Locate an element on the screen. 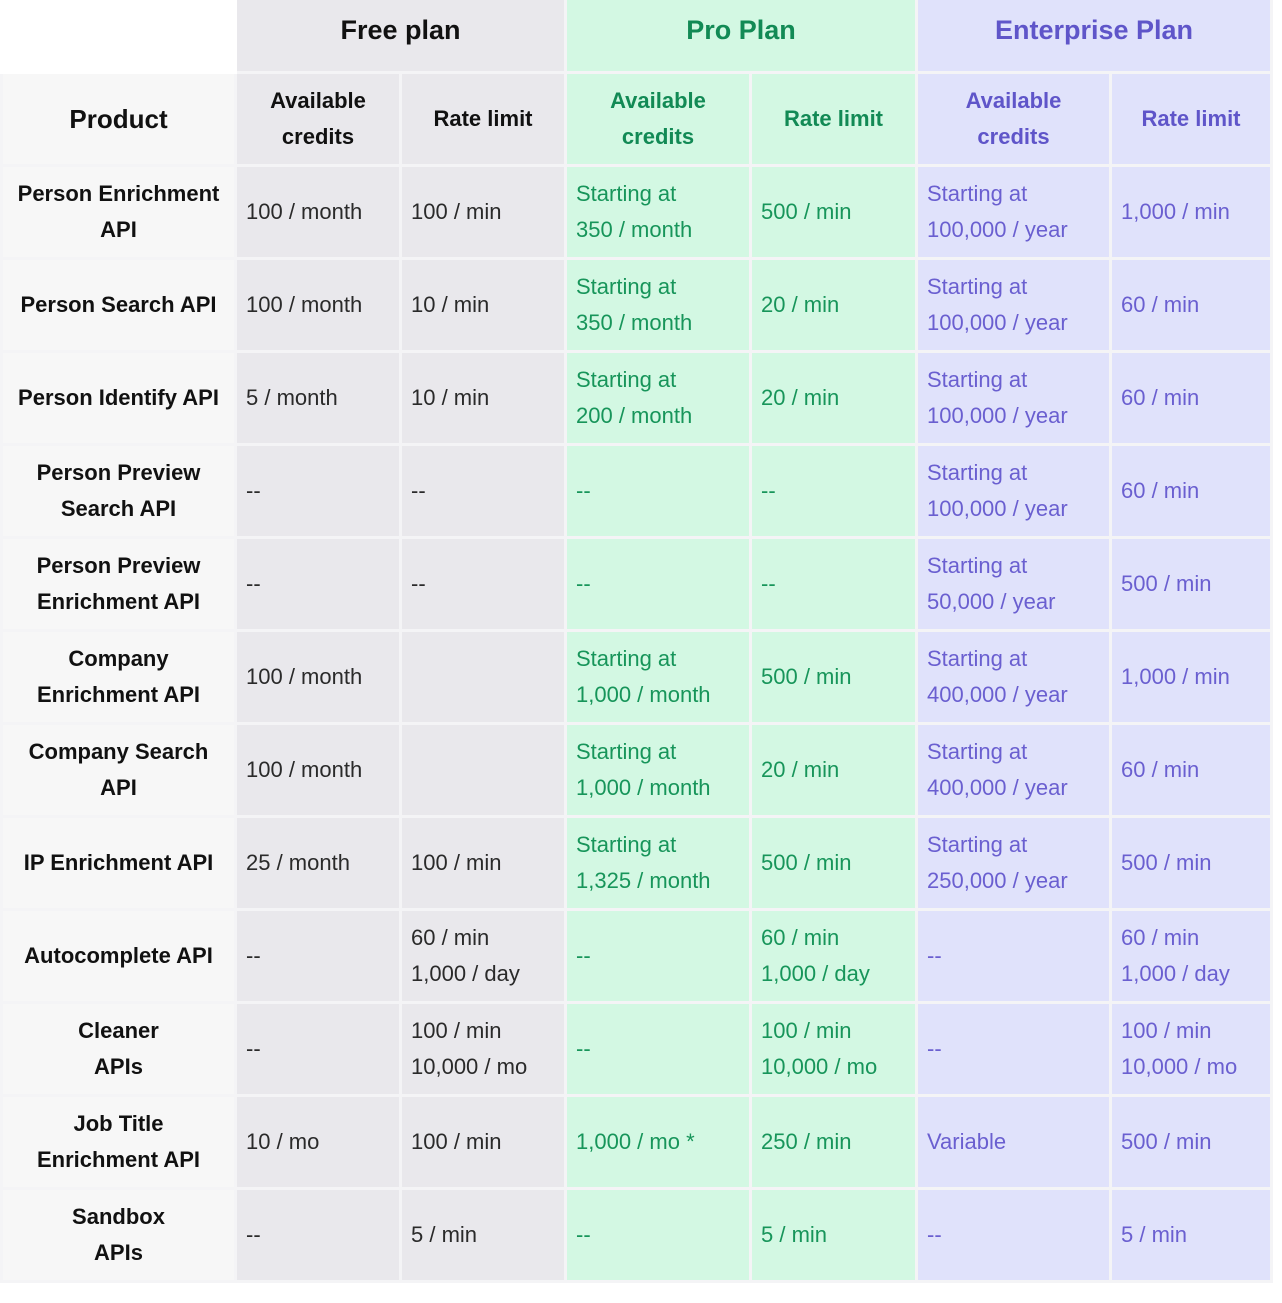  product-cell-line: Person Search API is located at coordinates (118, 304).